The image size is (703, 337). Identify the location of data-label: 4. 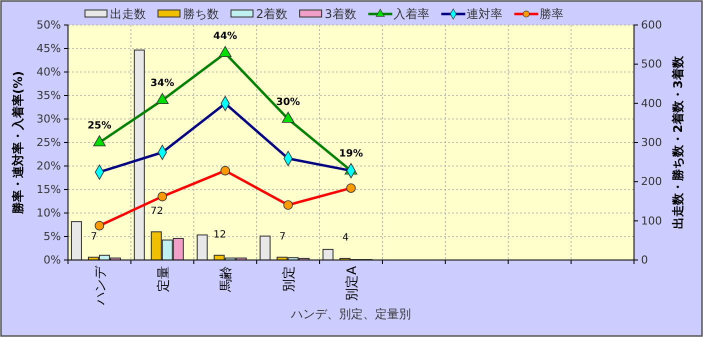
(345, 238).